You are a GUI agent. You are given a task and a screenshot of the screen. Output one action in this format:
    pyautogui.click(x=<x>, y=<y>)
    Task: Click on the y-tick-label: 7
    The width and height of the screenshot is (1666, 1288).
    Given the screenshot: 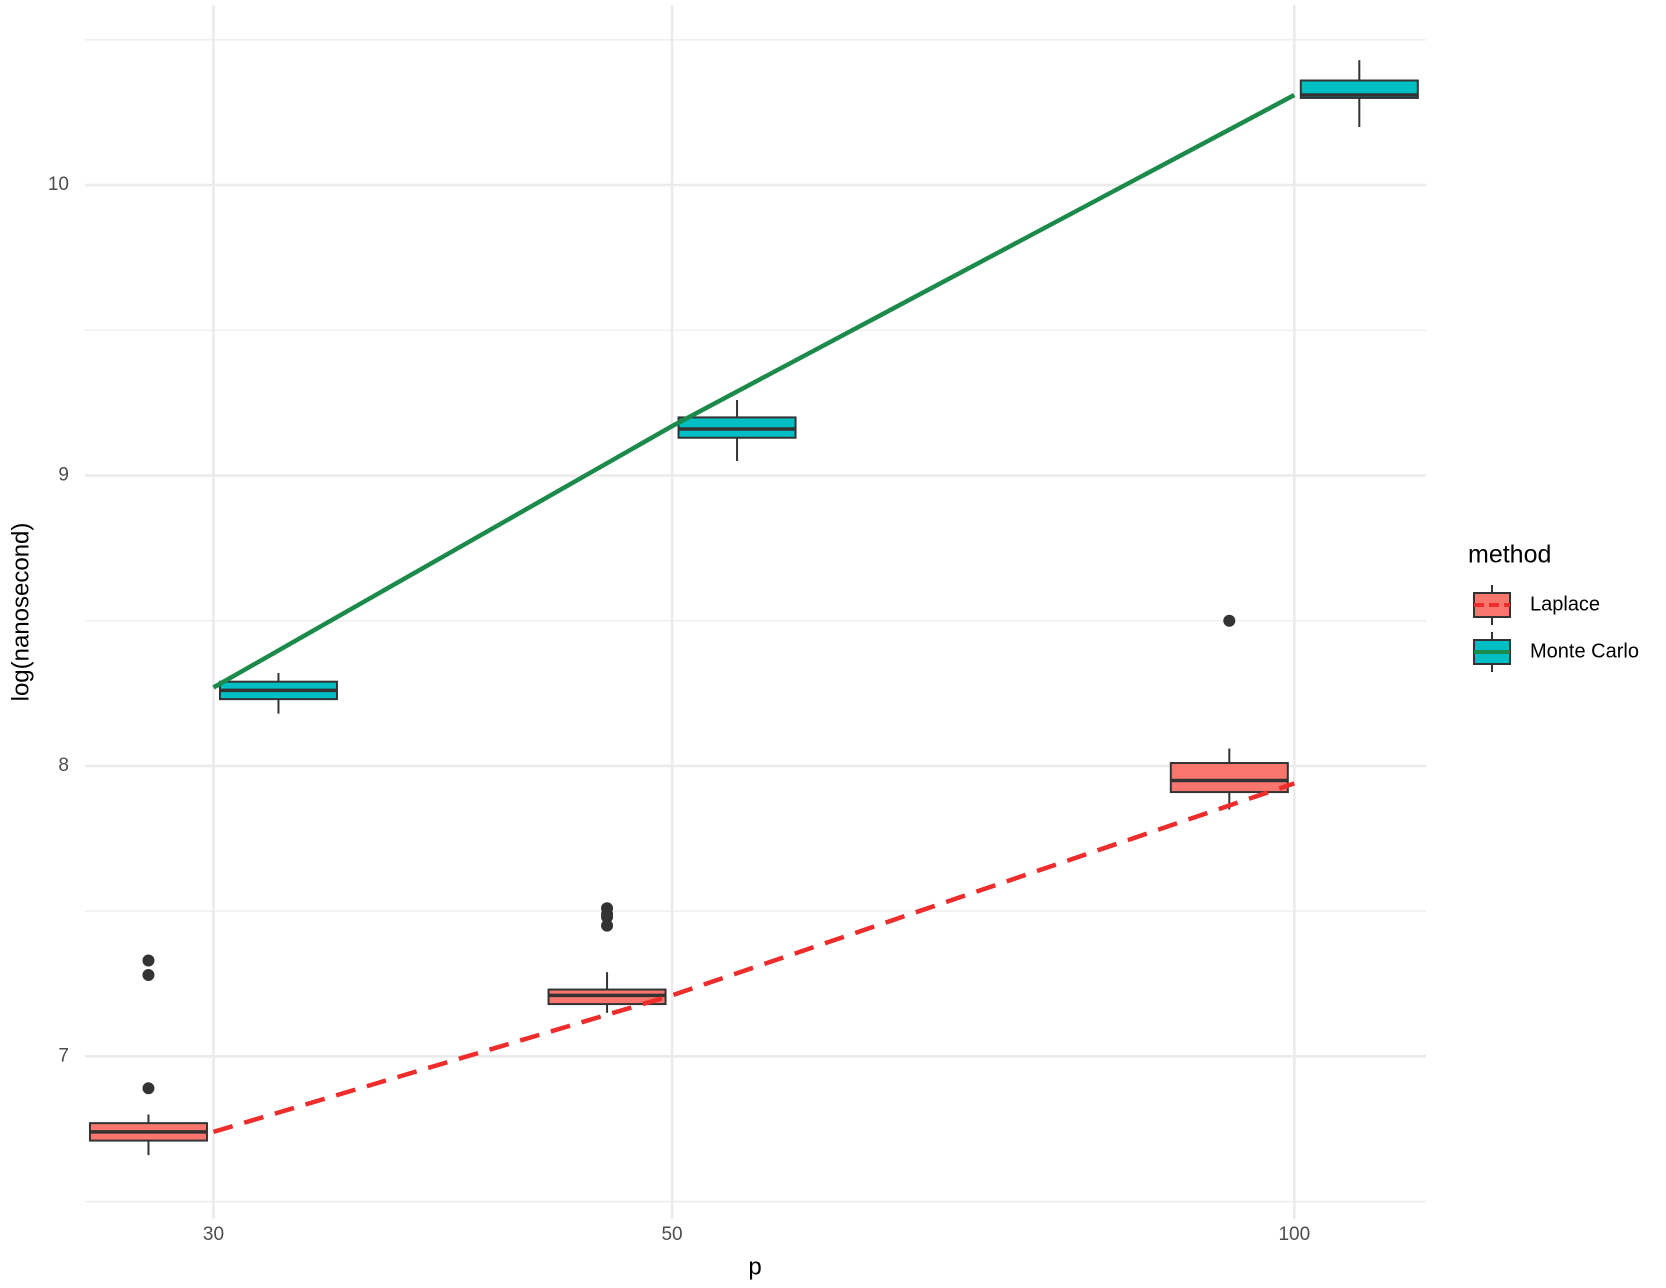 What is the action you would take?
    pyautogui.click(x=63, y=1055)
    